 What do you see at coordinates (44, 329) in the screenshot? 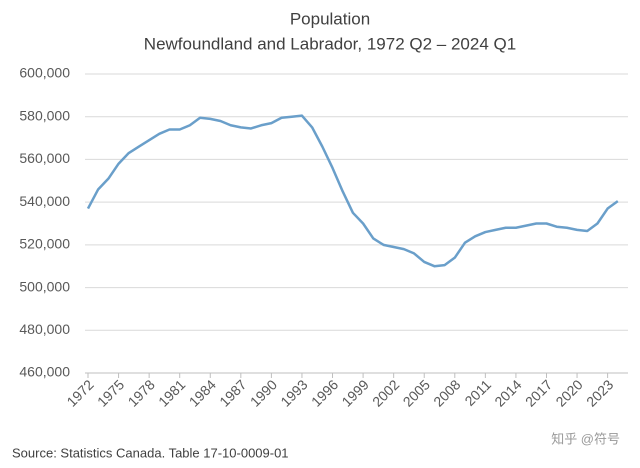
I see `y-tick-label: 480,000` at bounding box center [44, 329].